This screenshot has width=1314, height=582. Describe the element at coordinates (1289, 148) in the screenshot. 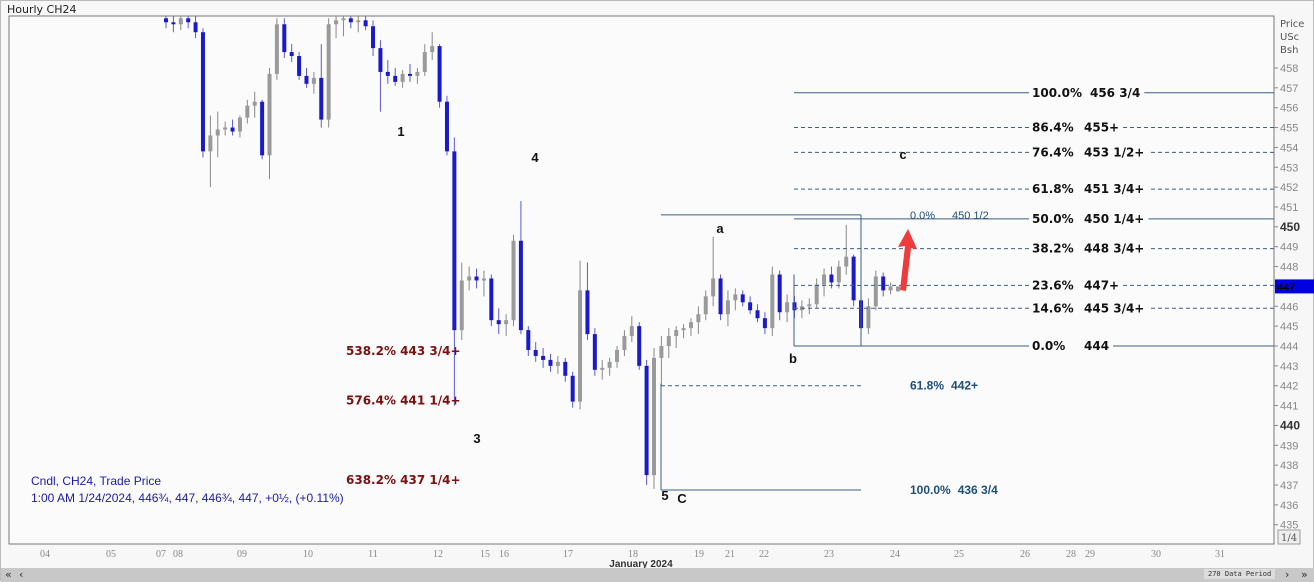

I see `y-tick-label: 454` at that location.